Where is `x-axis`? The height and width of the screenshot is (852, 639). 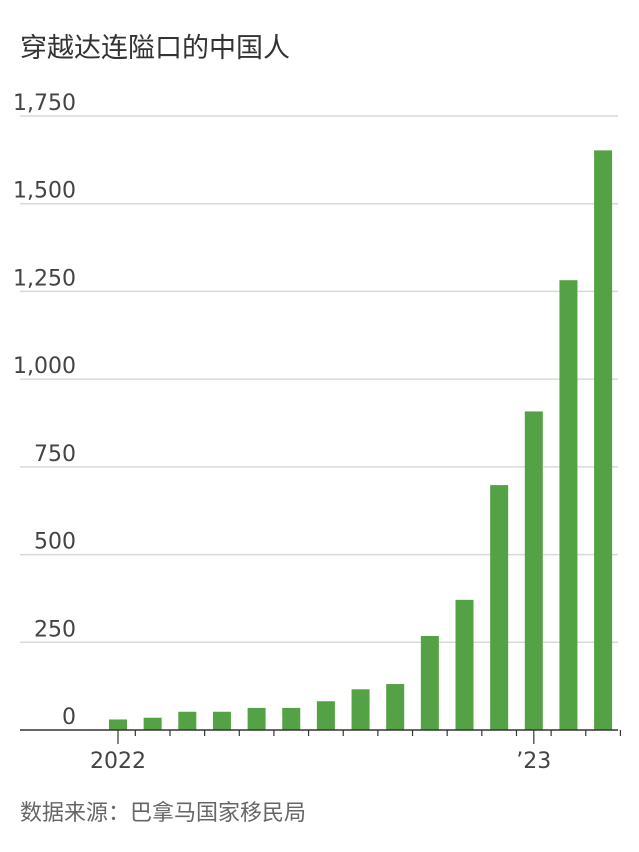
x-axis is located at coordinates (321, 736).